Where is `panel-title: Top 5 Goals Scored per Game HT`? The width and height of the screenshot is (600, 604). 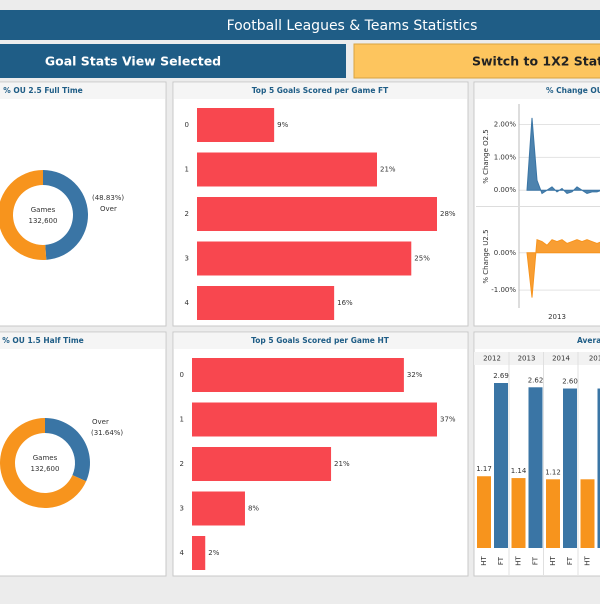 panel-title: Top 5 Goals Scored per Game HT is located at coordinates (320, 340).